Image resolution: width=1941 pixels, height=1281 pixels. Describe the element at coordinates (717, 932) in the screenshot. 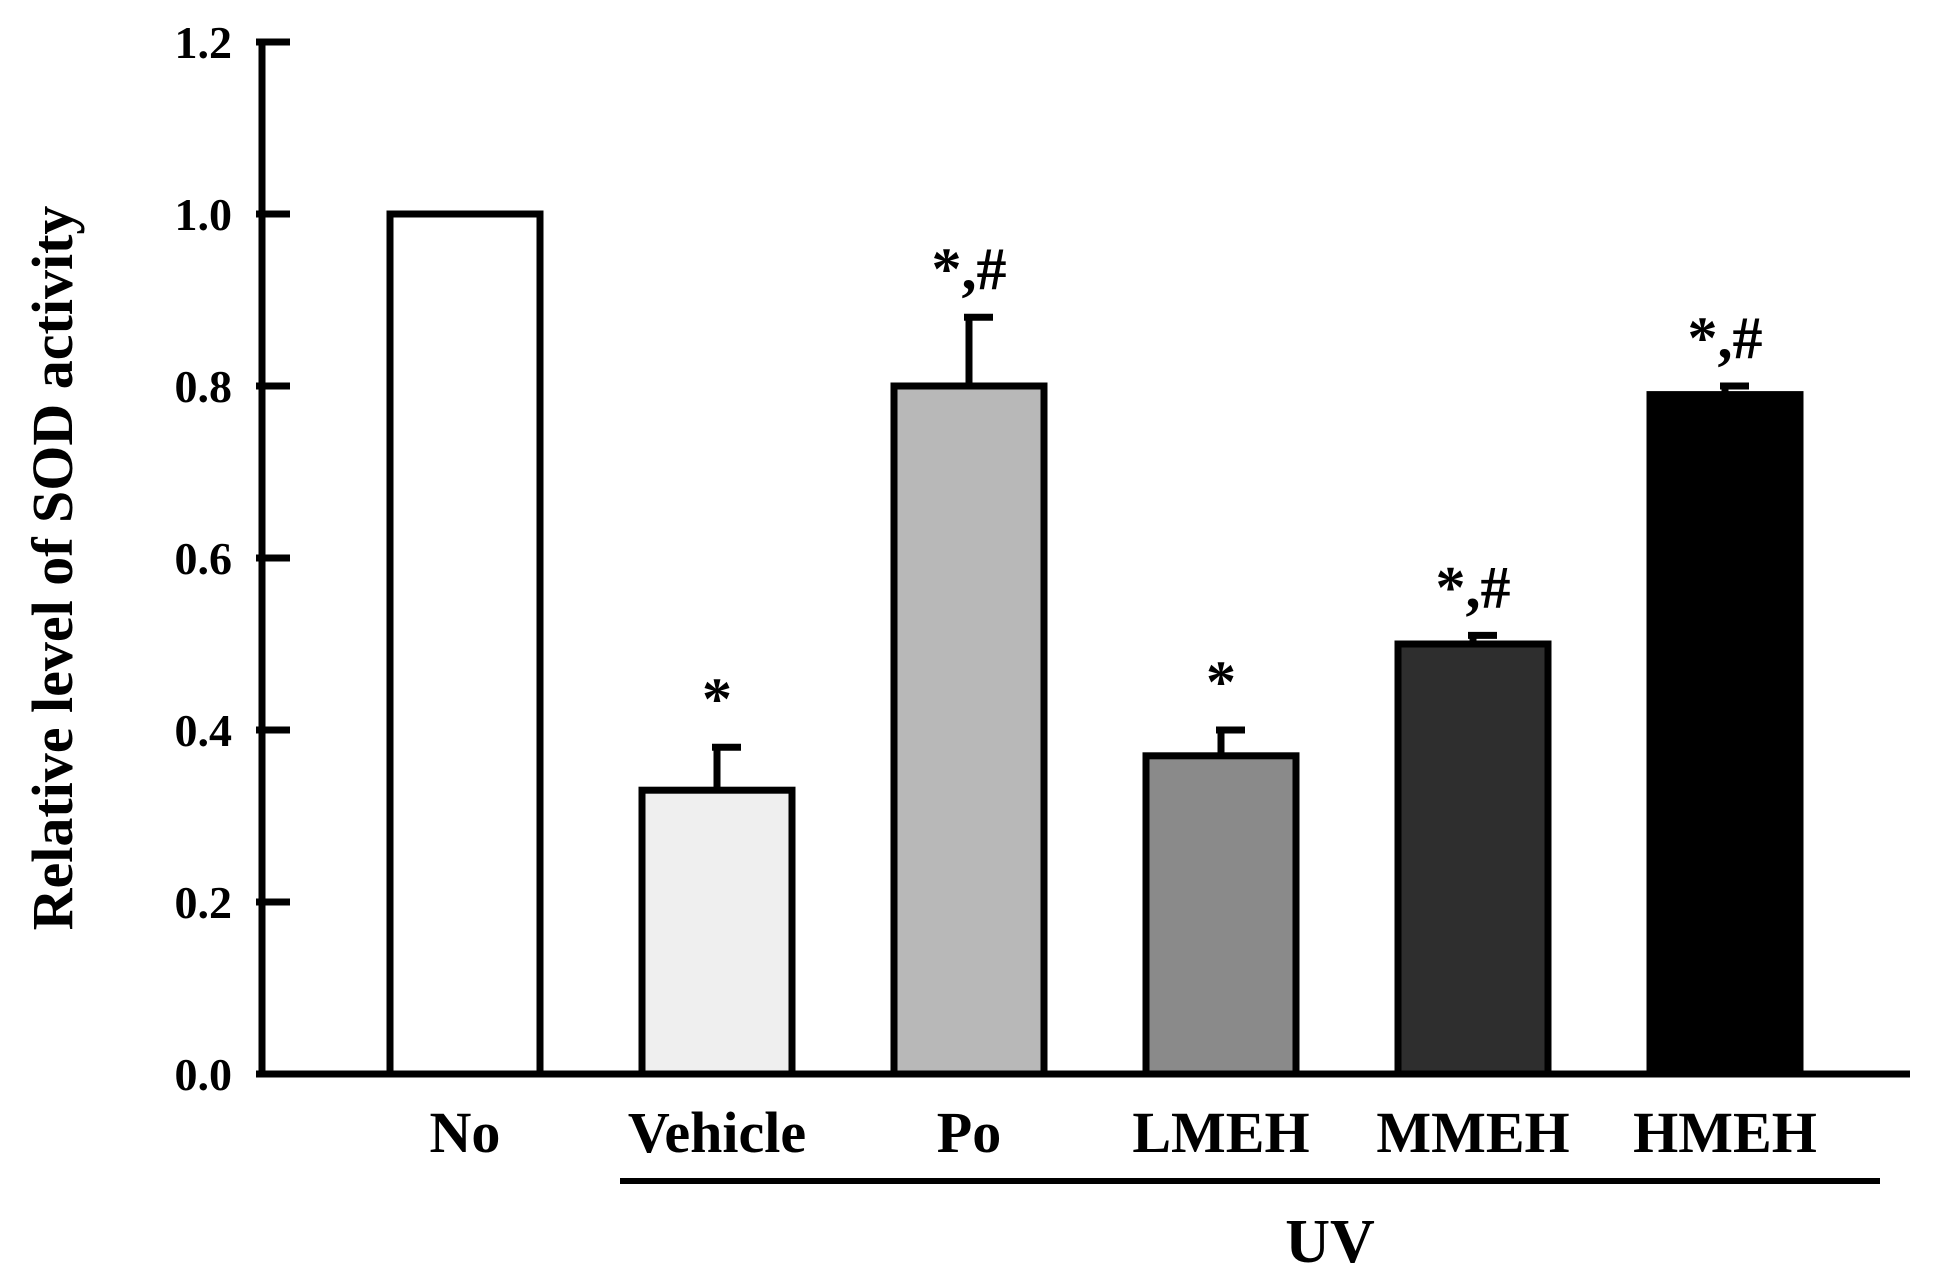

I see `bar-vehicle` at that location.